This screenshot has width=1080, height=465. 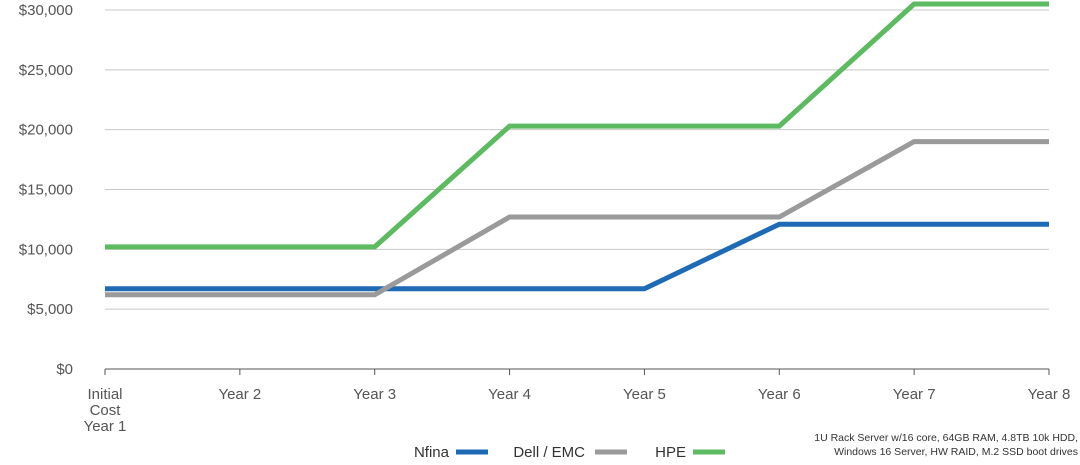 I want to click on x-tick-label: Initial Cost Year 1, so click(x=105, y=410).